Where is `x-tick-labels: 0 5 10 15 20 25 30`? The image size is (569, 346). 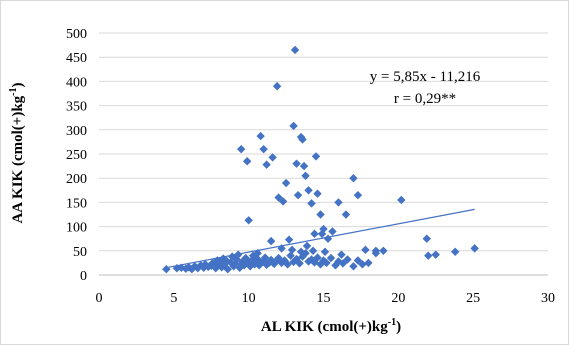
x-tick-labels: 0 5 10 15 20 25 30 is located at coordinates (326, 298).